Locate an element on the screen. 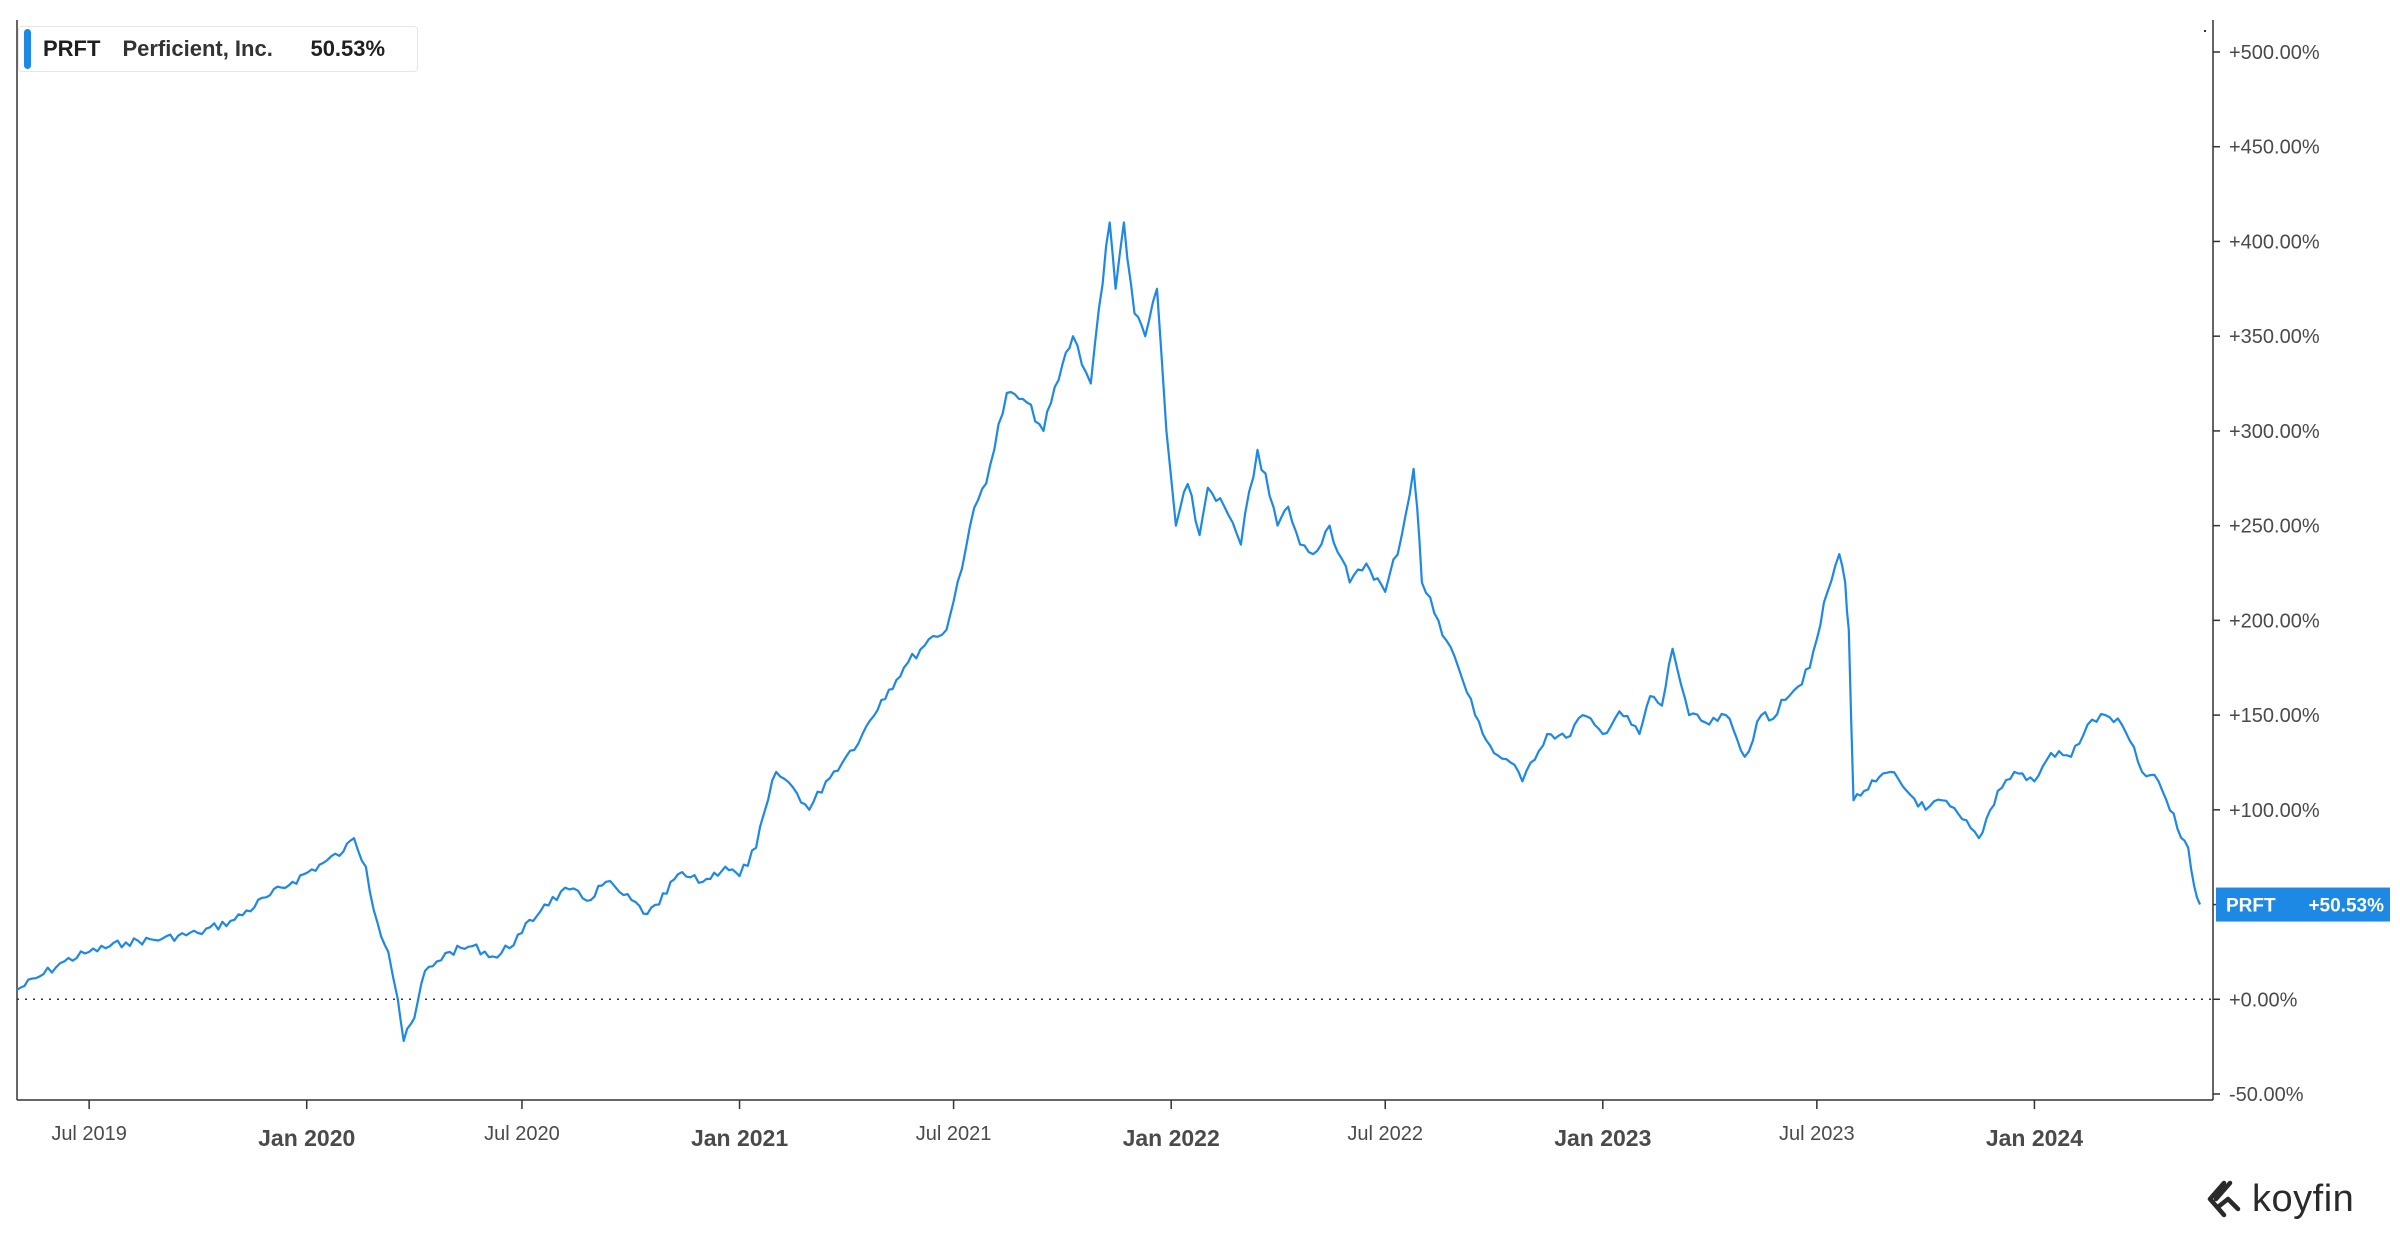  y-tick-label: +100.00% is located at coordinates (2274, 811).